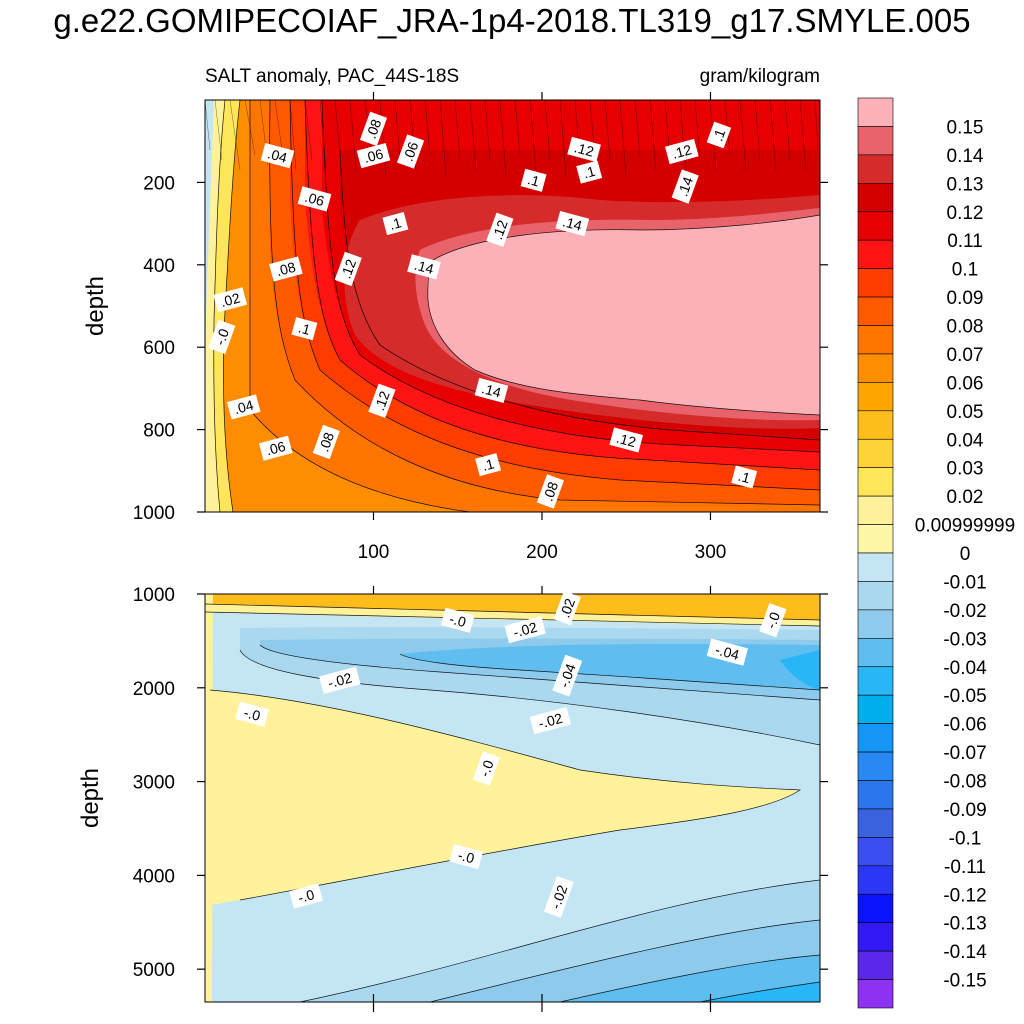 The width and height of the screenshot is (1024, 1024). I want to click on bottom-x-axis, so click(542, 799).